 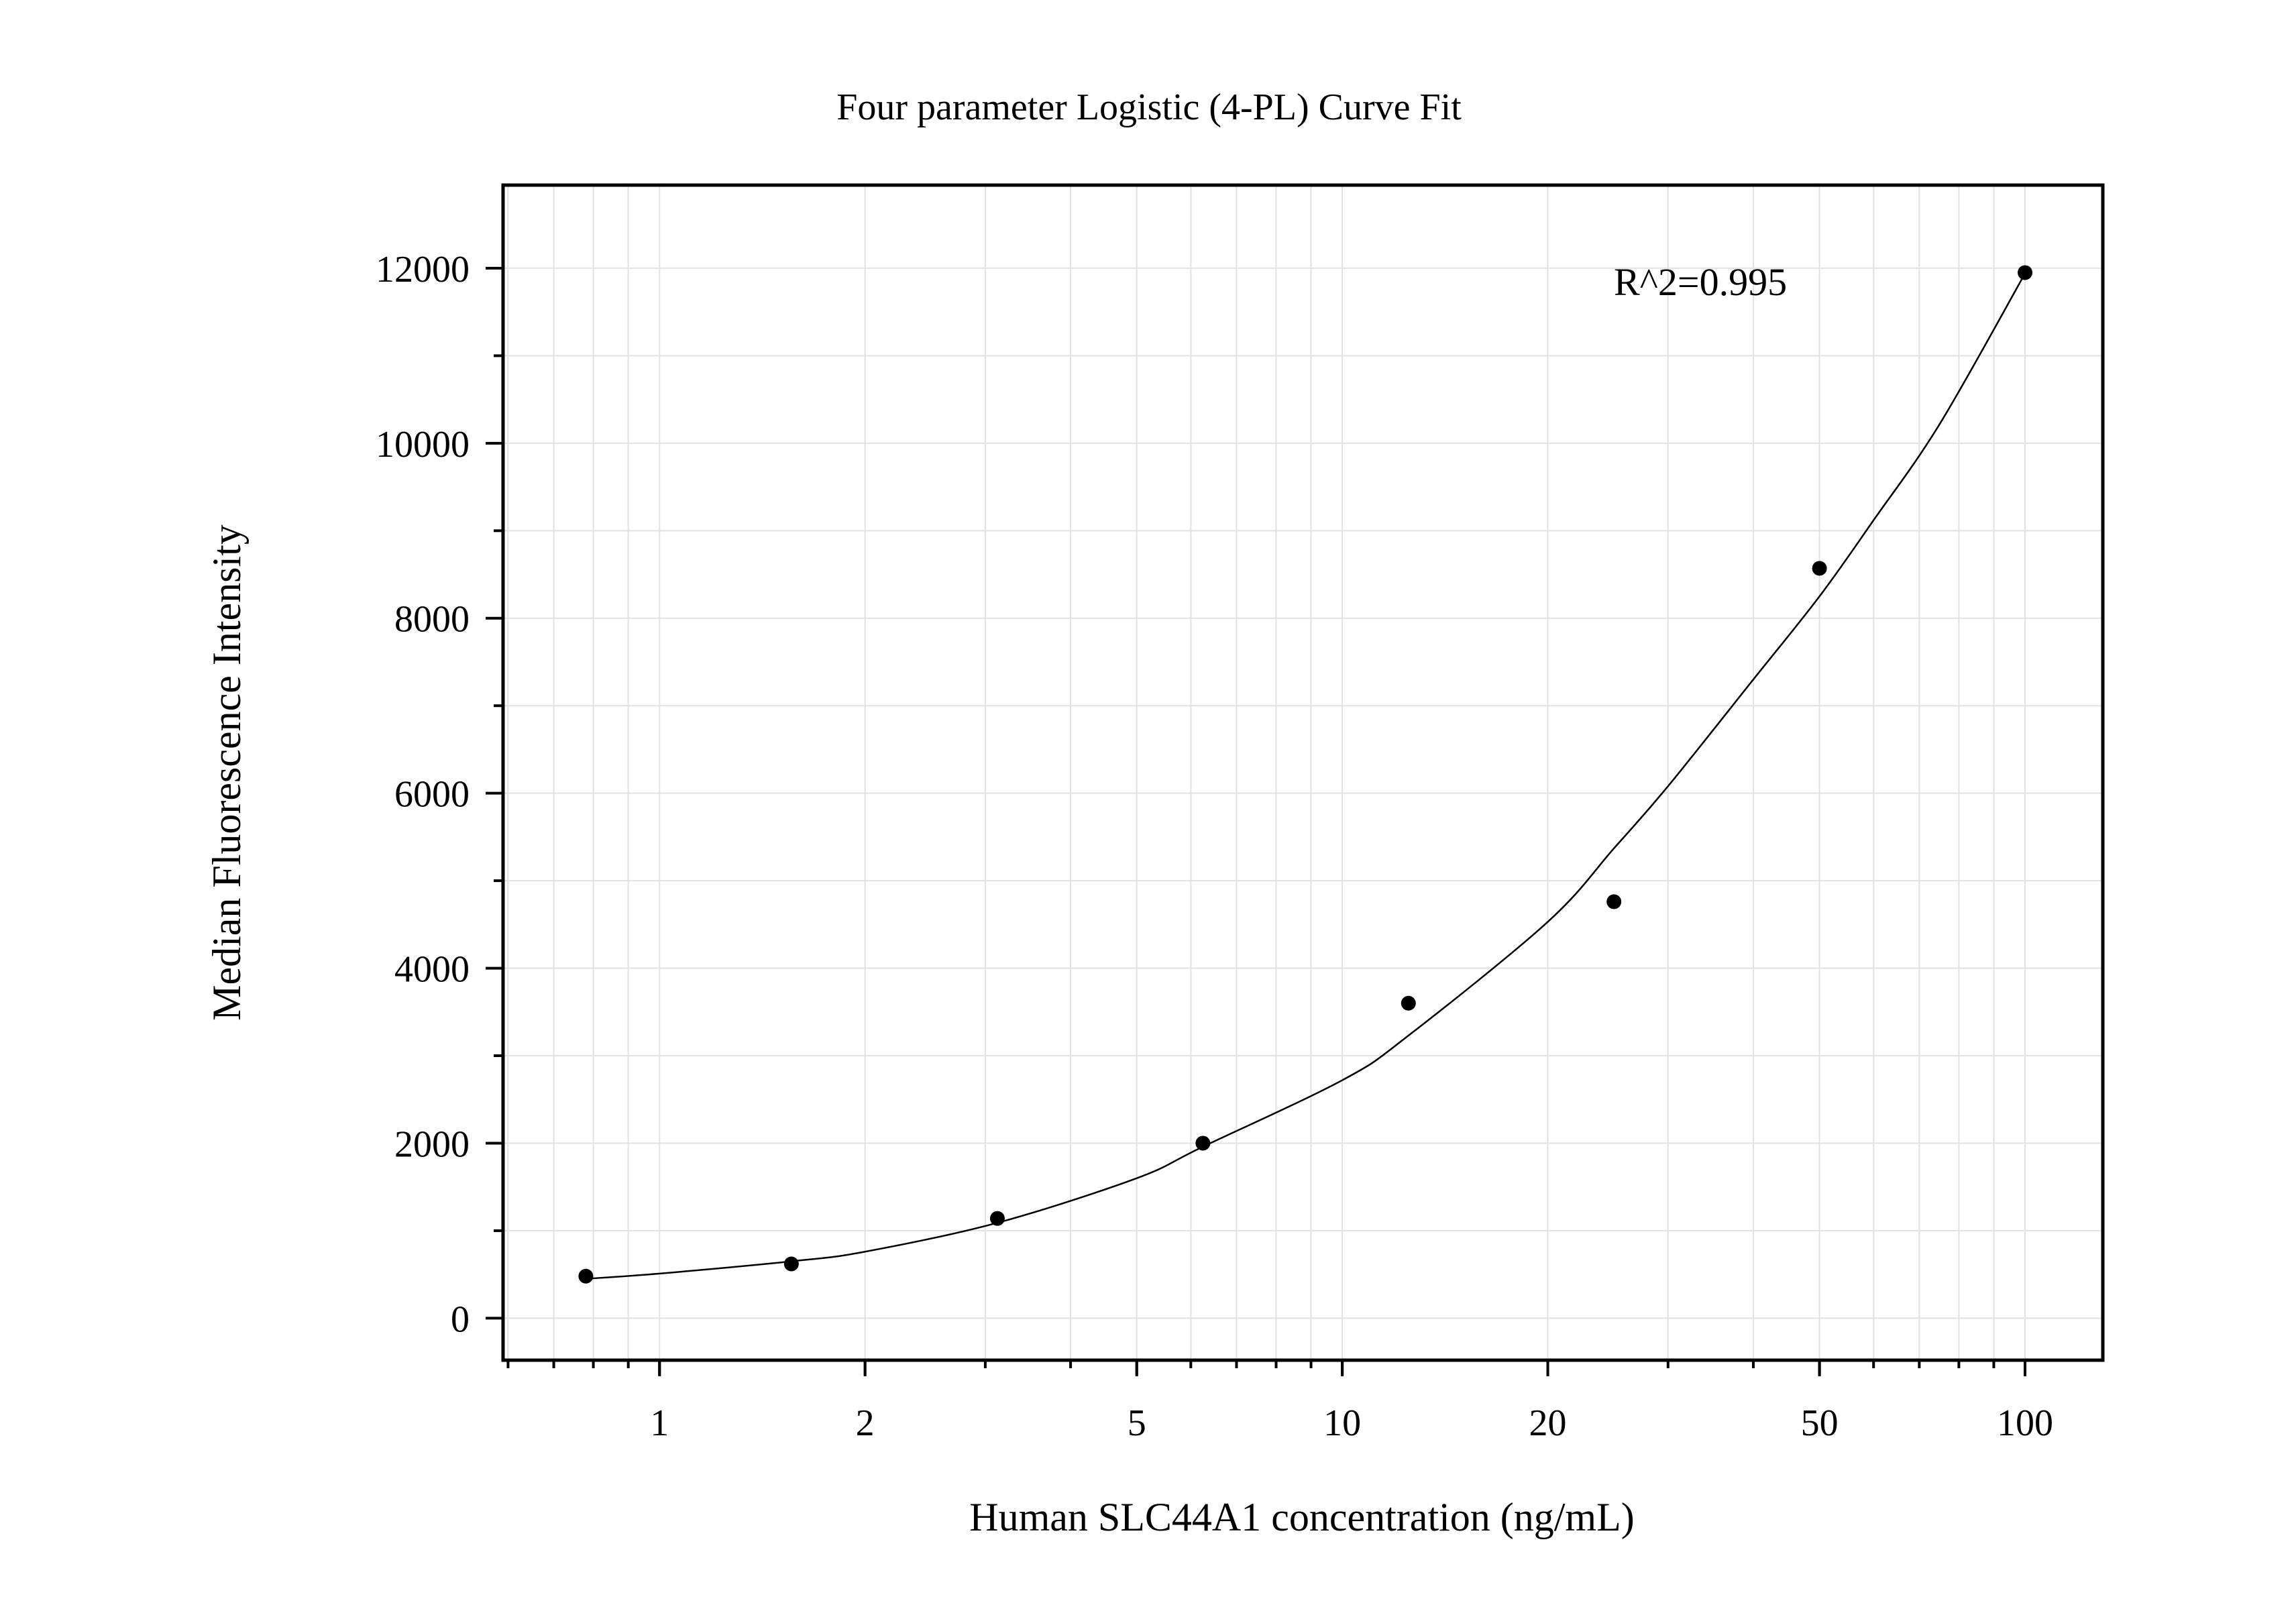 I want to click on chart-title: Four parameter Logistic (4-PL) Curve Fit, so click(x=1149, y=108).